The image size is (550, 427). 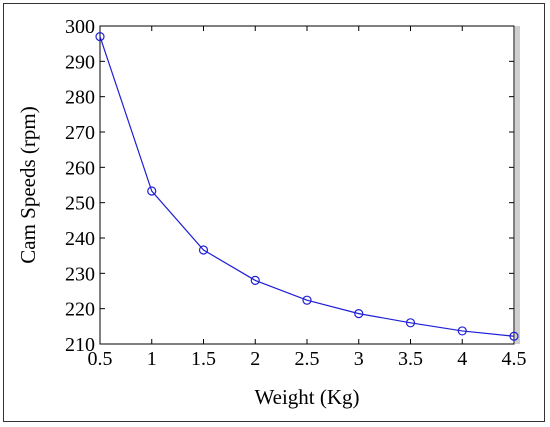 What do you see at coordinates (152, 359) in the screenshot?
I see `x-tick-label: 1` at bounding box center [152, 359].